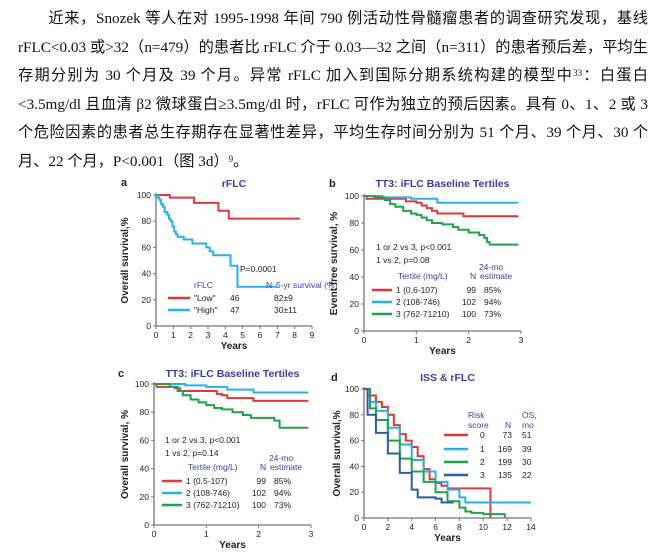  I want to click on x-tick-label: 8, so click(459, 527).